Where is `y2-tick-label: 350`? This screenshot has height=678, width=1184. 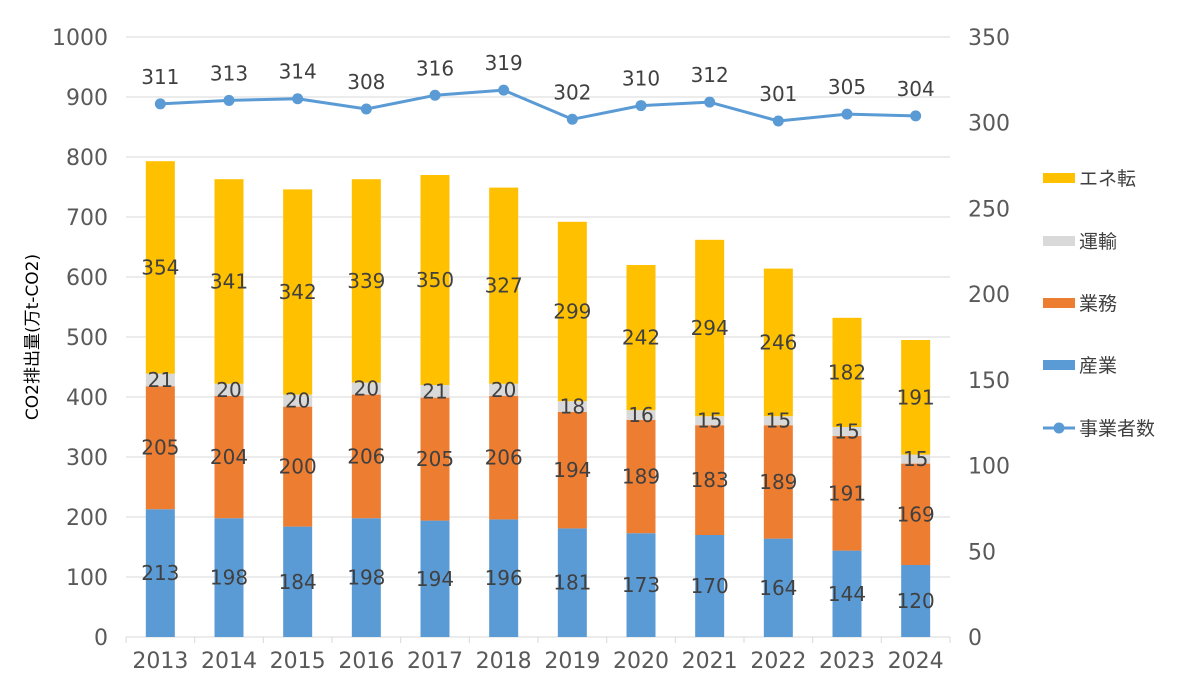 y2-tick-label: 350 is located at coordinates (989, 38).